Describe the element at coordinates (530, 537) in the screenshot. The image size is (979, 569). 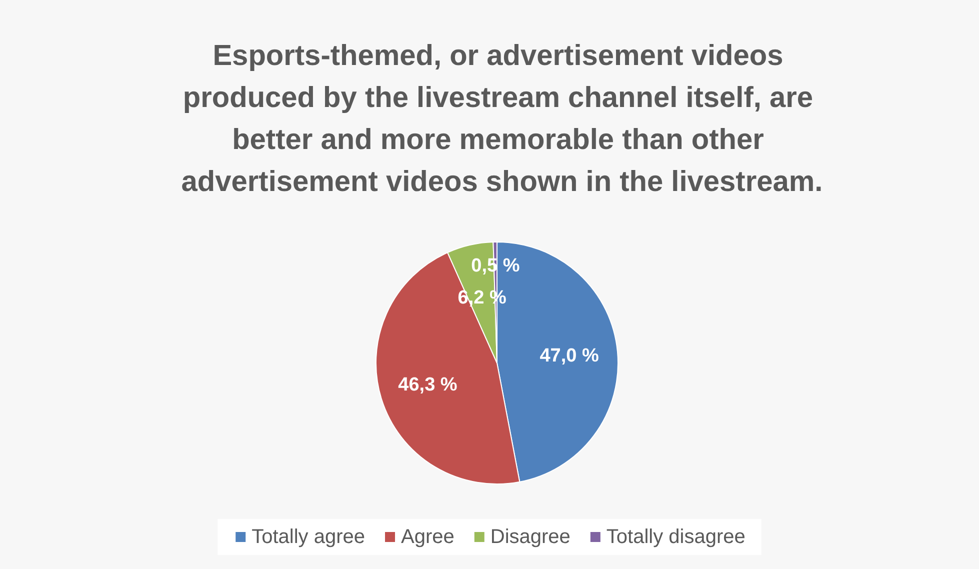
I see `legend-label: Disagree` at that location.